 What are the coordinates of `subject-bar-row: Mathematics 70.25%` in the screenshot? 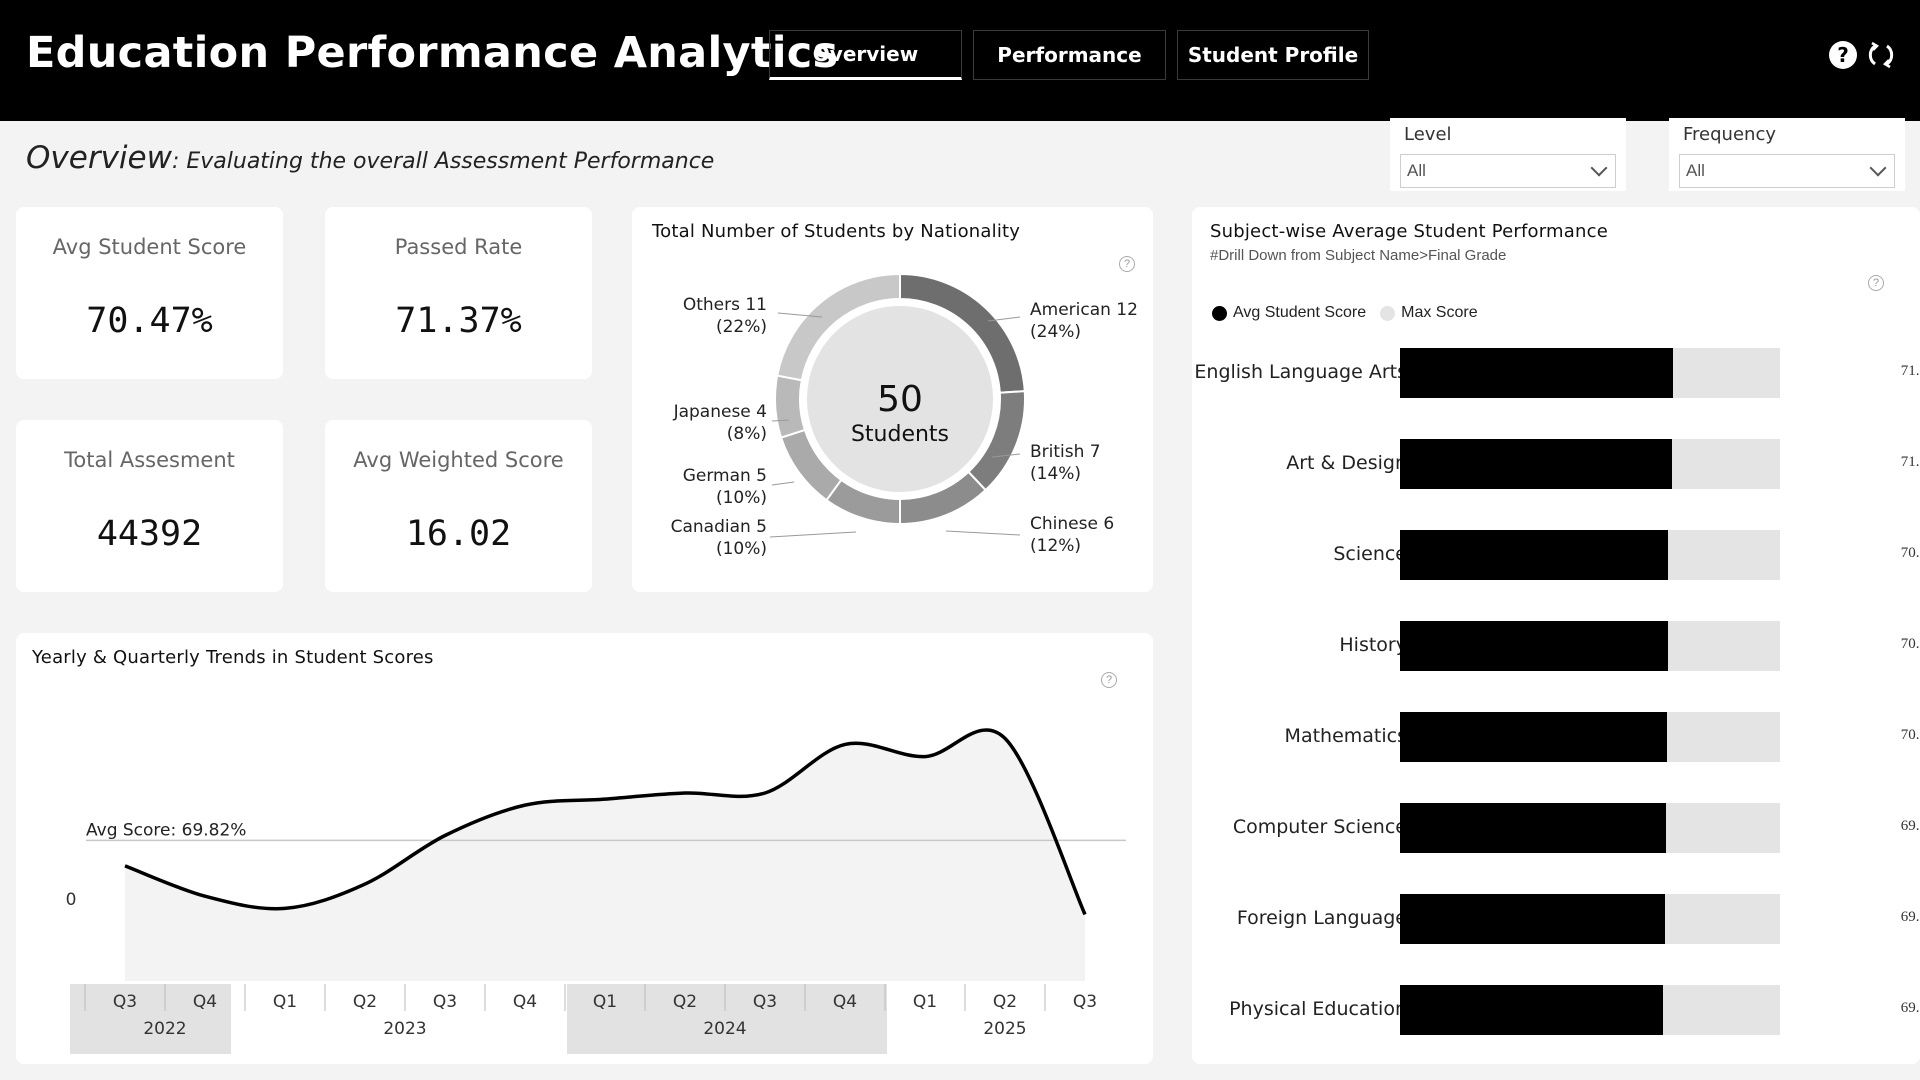 It's located at (1556, 737).